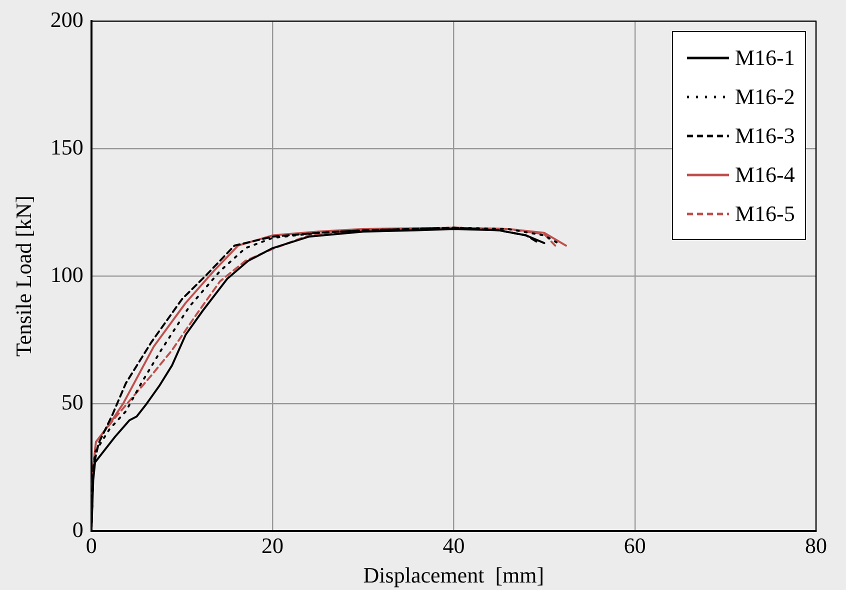 The width and height of the screenshot is (846, 590). Describe the element at coordinates (765, 175) in the screenshot. I see `legend-label: M16-4` at that location.